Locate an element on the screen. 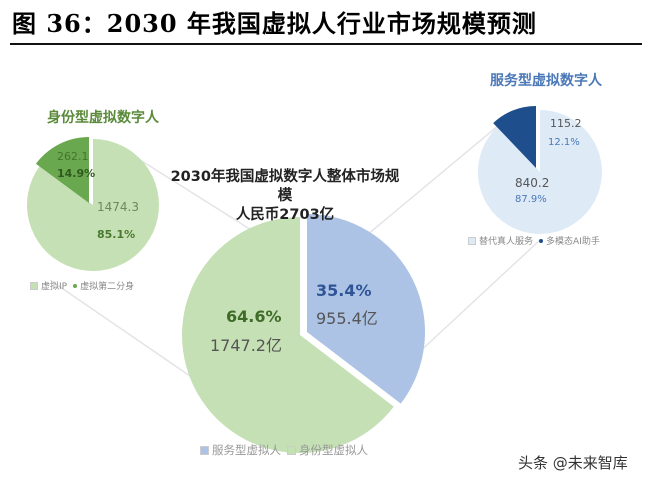 The width and height of the screenshot is (651, 488). left-avatar-value: 262.1 is located at coordinates (73, 156).